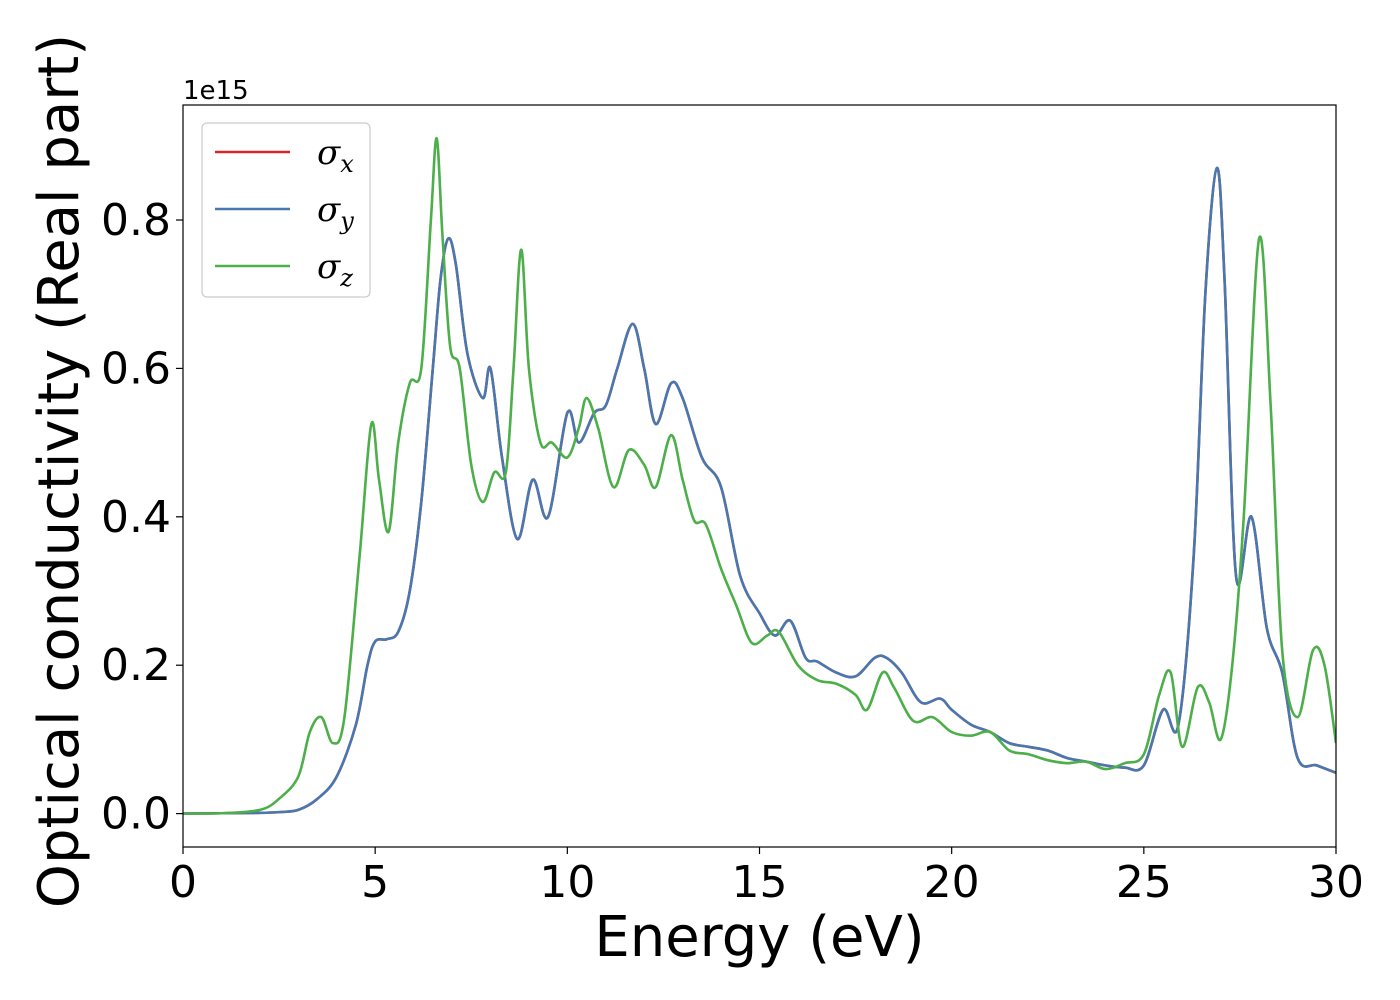 Image resolution: width=1400 pixels, height=1000 pixels. What do you see at coordinates (136, 665) in the screenshot?
I see `y-tick-label: 0.2` at bounding box center [136, 665].